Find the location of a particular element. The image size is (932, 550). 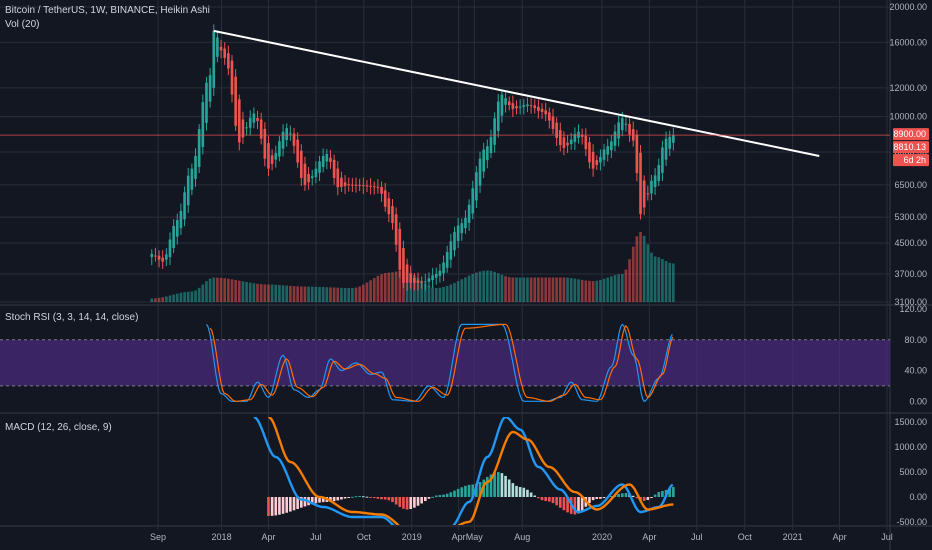

macd-tick-label: -500.00 is located at coordinates (911, 522).